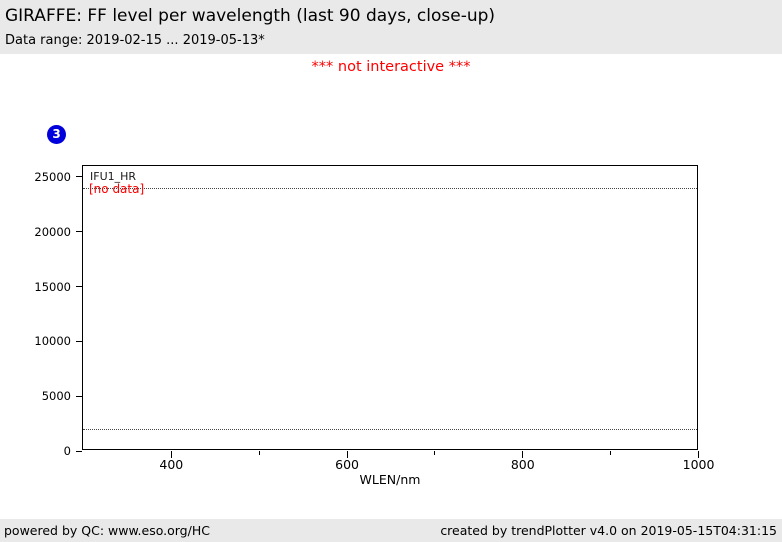 The image size is (782, 542). I want to click on x-axis-tick-label: 400, so click(171, 464).